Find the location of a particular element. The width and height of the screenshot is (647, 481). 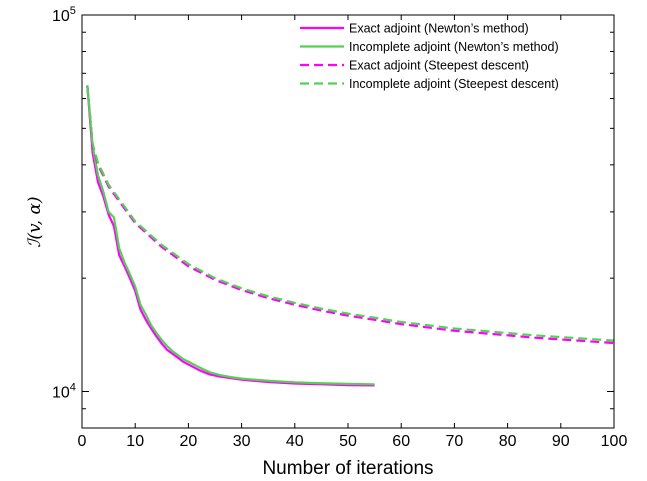

x-tick-label: 100 is located at coordinates (614, 441).